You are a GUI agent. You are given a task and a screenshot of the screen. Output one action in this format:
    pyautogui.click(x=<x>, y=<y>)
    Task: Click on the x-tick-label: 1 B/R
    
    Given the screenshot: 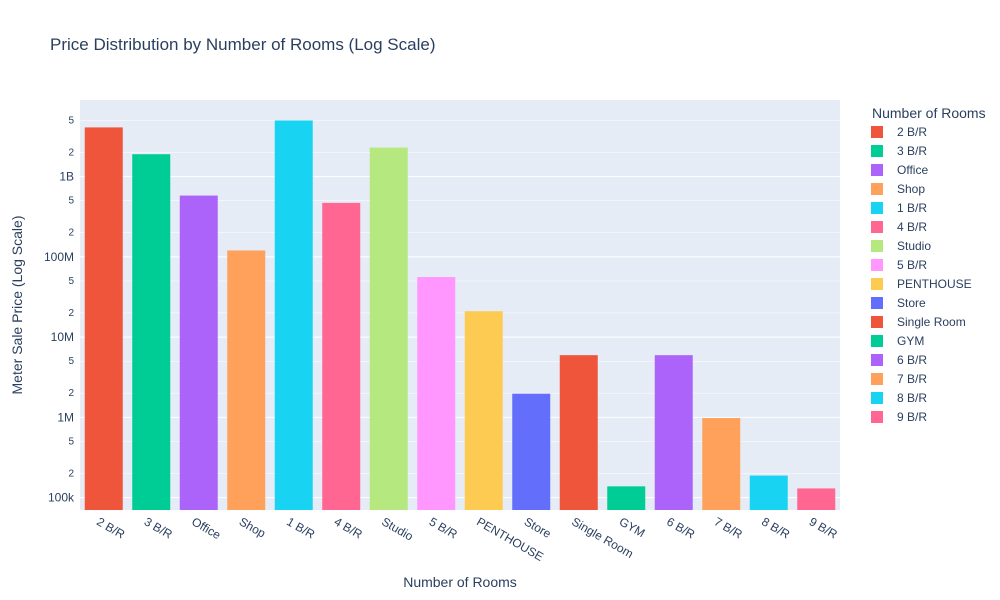 What is the action you would take?
    pyautogui.click(x=300, y=527)
    